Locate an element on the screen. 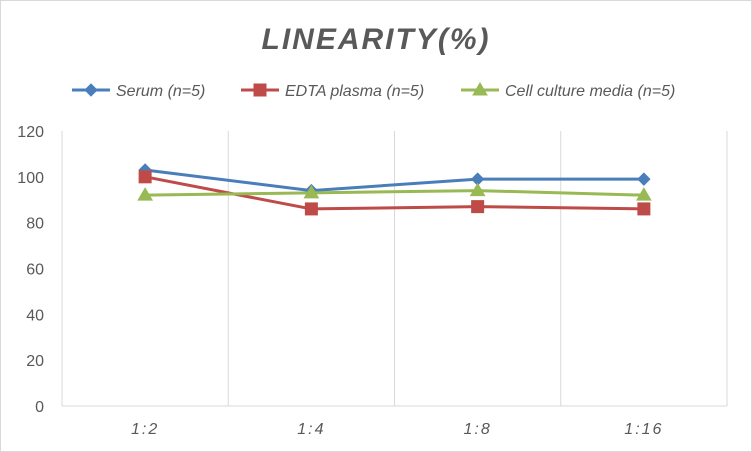  y-tick-label: 100 is located at coordinates (30, 178).